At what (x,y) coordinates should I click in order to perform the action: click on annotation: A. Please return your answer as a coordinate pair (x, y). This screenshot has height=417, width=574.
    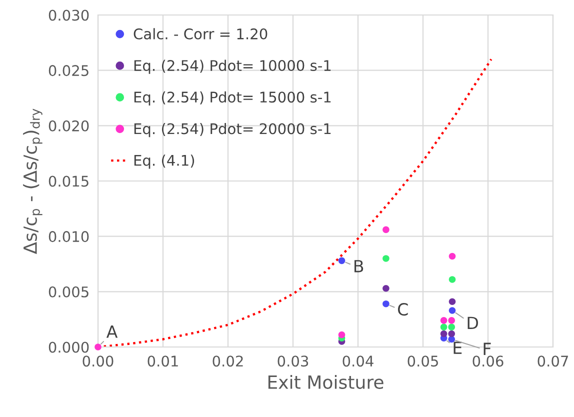
    Looking at the image, I should click on (112, 332).